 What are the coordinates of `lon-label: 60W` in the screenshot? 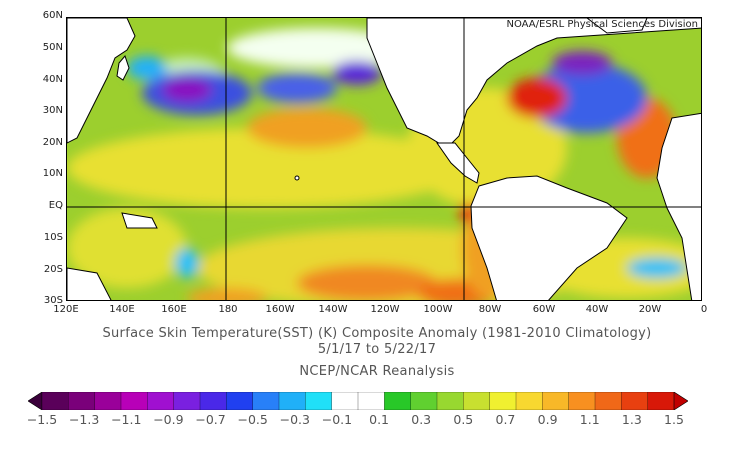 It's located at (544, 309).